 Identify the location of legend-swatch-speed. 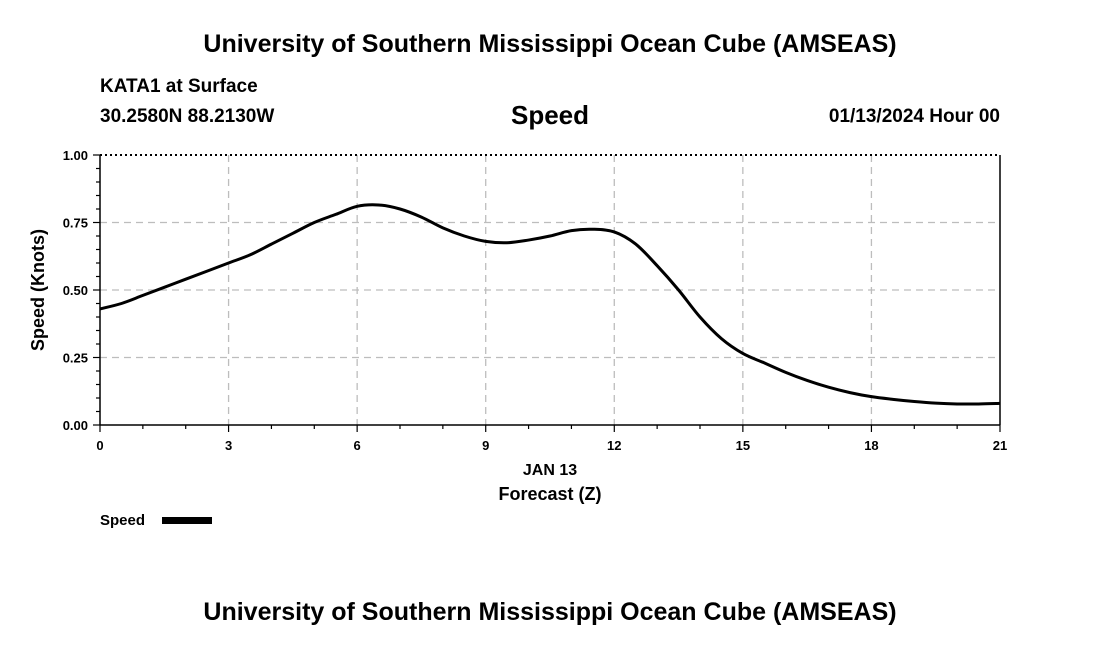
(187, 520).